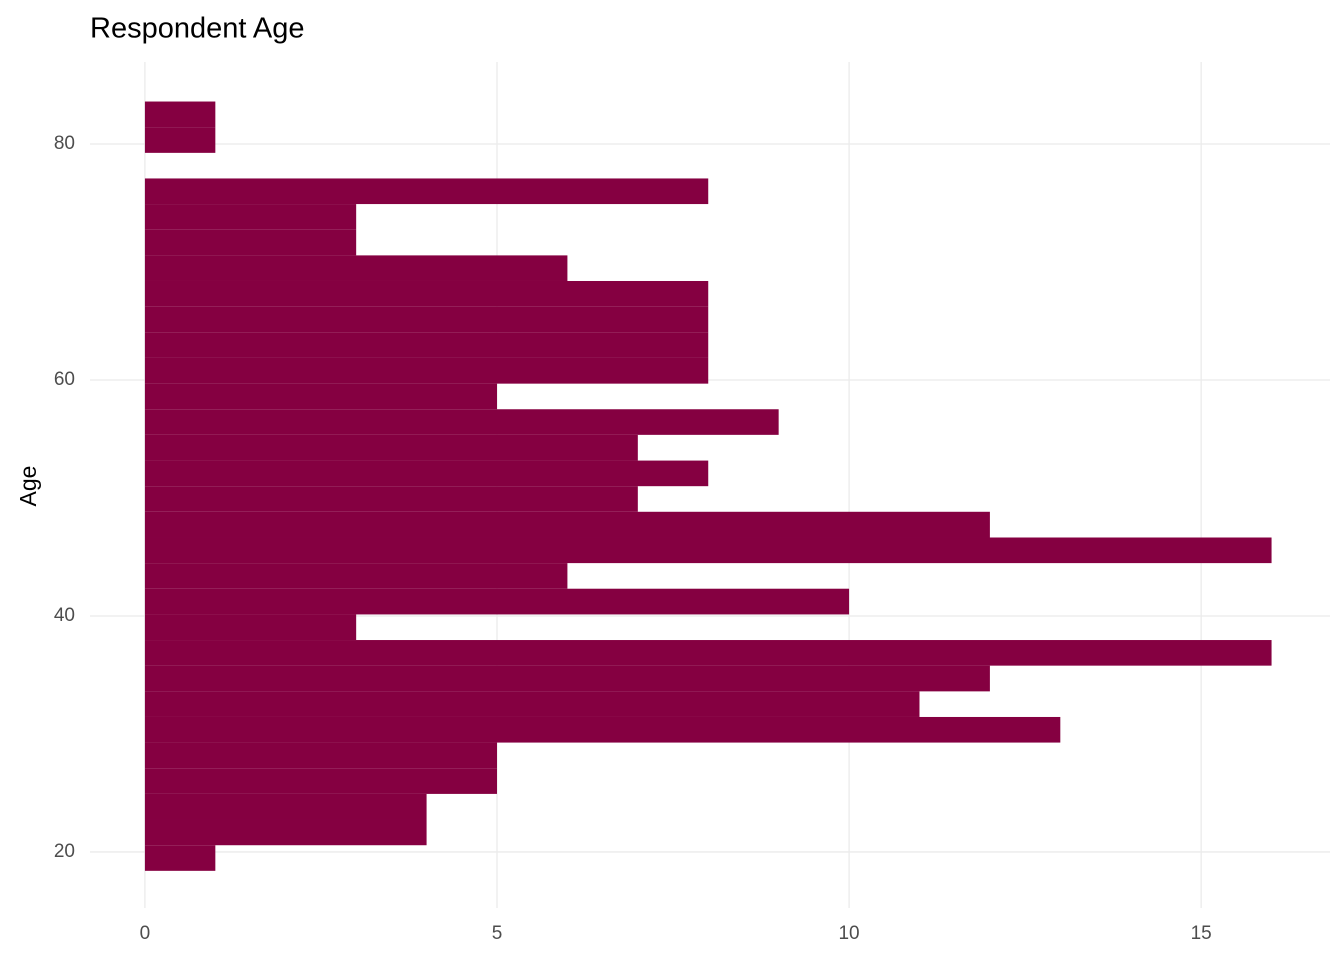  What do you see at coordinates (1201, 933) in the screenshot?
I see `x-tick-label: 15` at bounding box center [1201, 933].